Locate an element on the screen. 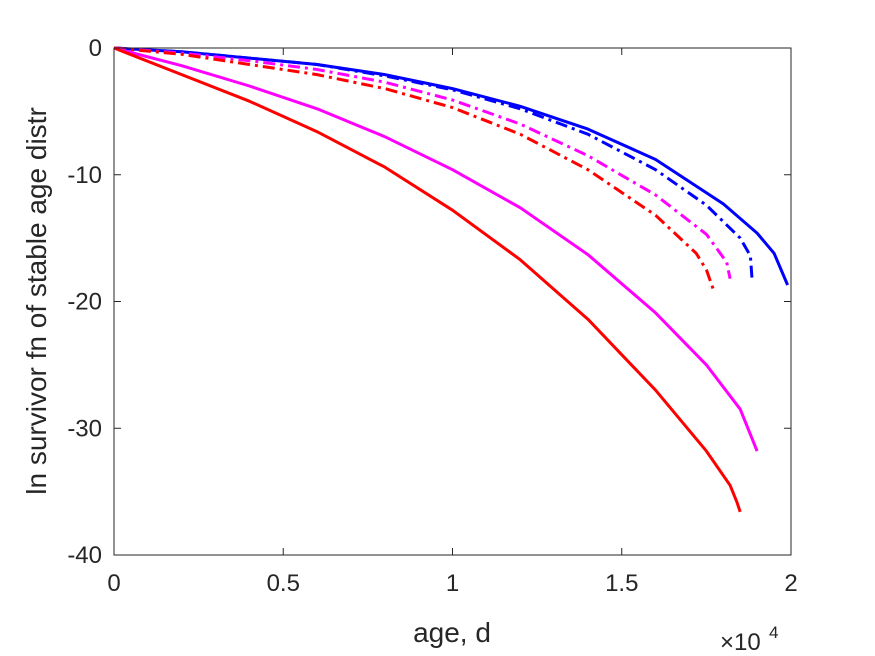  x-tick-label: 0.5 is located at coordinates (283, 583).